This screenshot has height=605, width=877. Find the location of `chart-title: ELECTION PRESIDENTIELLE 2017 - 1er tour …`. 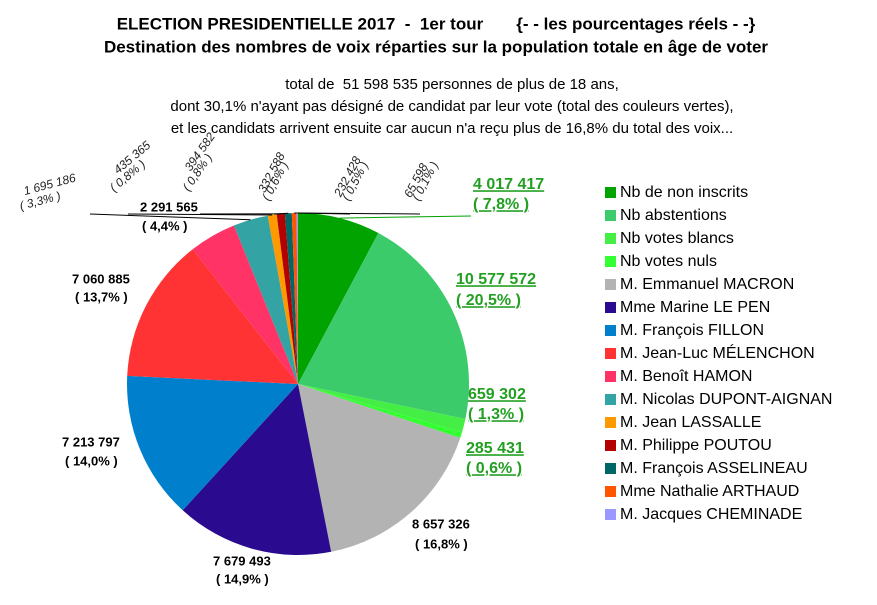

chart-title: ELECTION PRESIDENTIELLE 2017 - 1er tour … is located at coordinates (436, 23).